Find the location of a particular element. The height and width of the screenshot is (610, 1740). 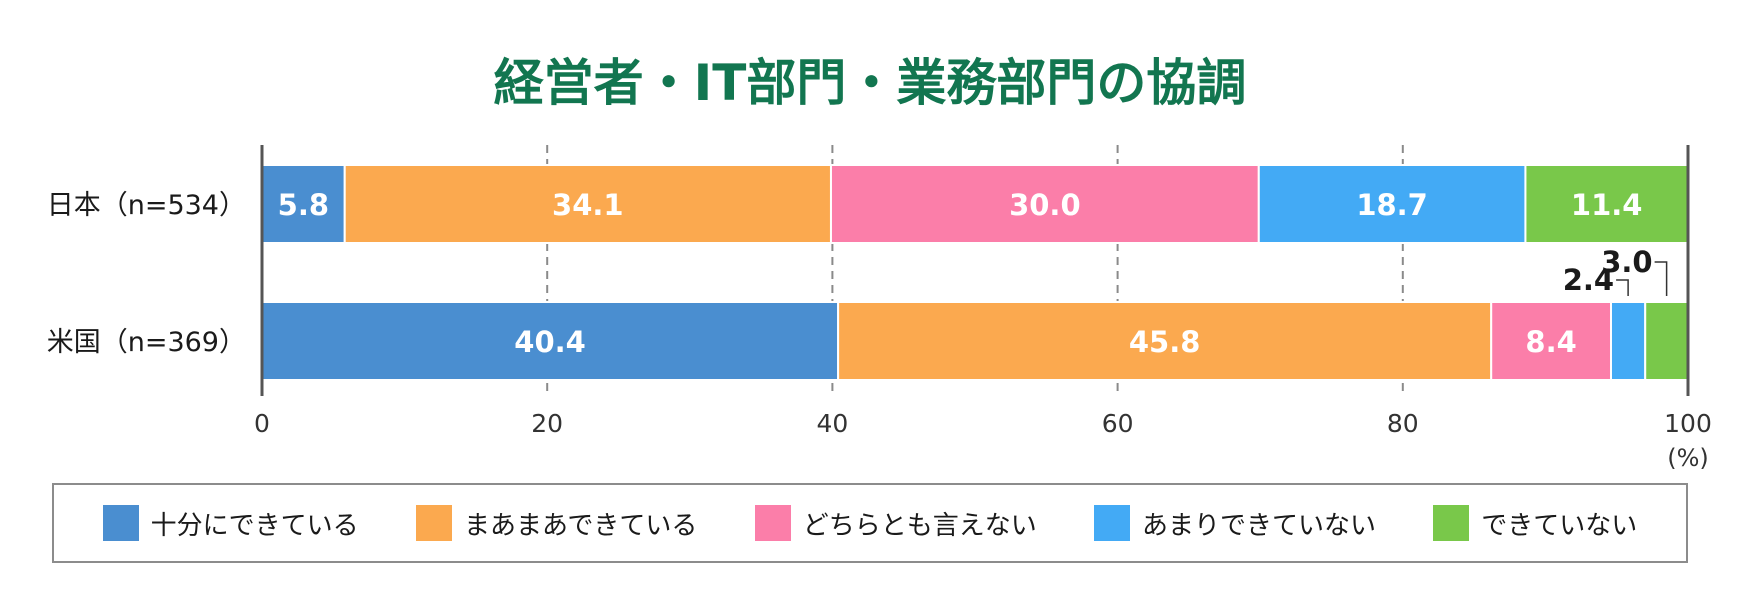

legend-label: まあまあできている is located at coordinates (580, 525).